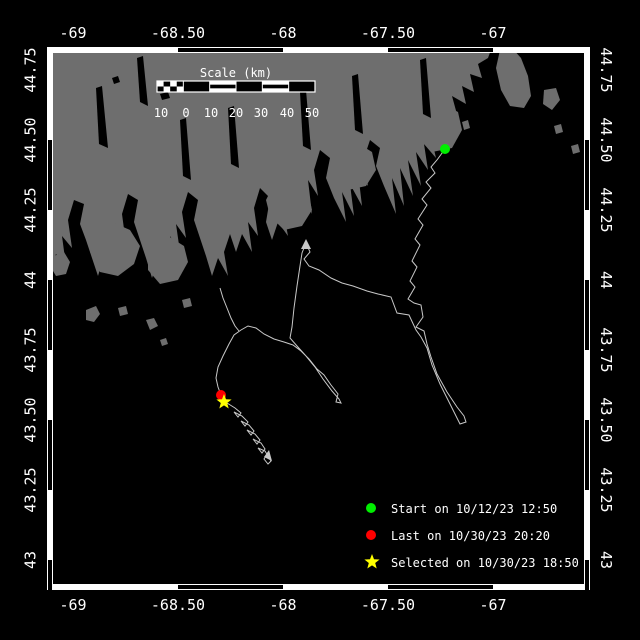  I want to click on scale-bar: Scale (km) 10 0 10 20 30 40 50, so click(236, 93).